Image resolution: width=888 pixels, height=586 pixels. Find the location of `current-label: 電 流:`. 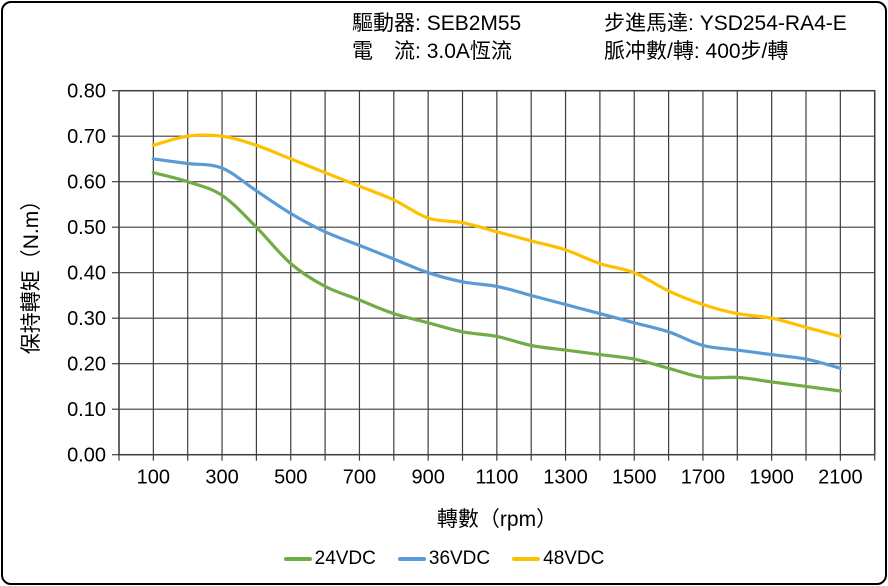

current-label: 電 流: is located at coordinates (386, 51).